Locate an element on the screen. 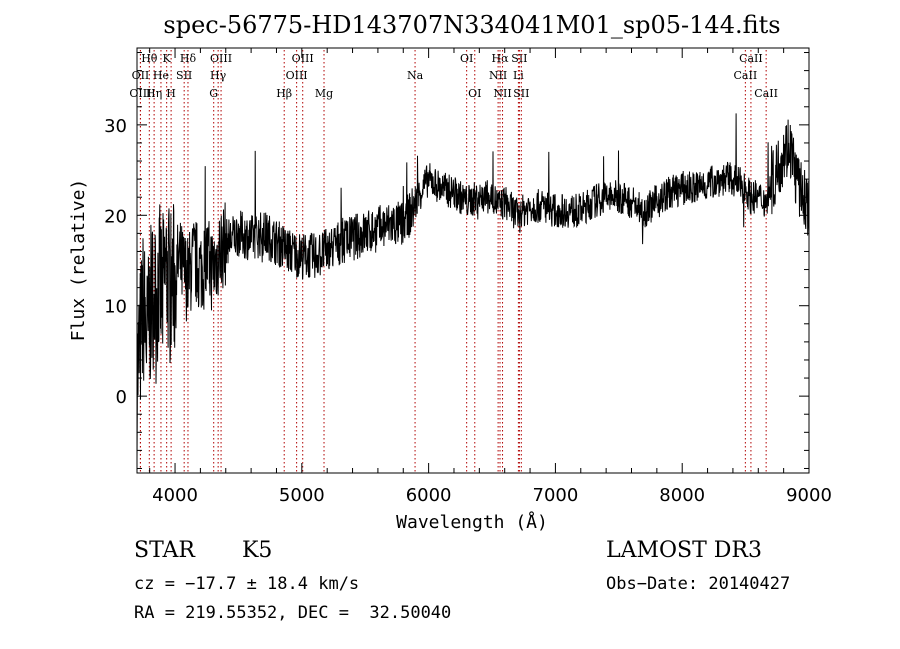 The width and height of the screenshot is (900, 649). marker-label-26: SII is located at coordinates (521, 93).